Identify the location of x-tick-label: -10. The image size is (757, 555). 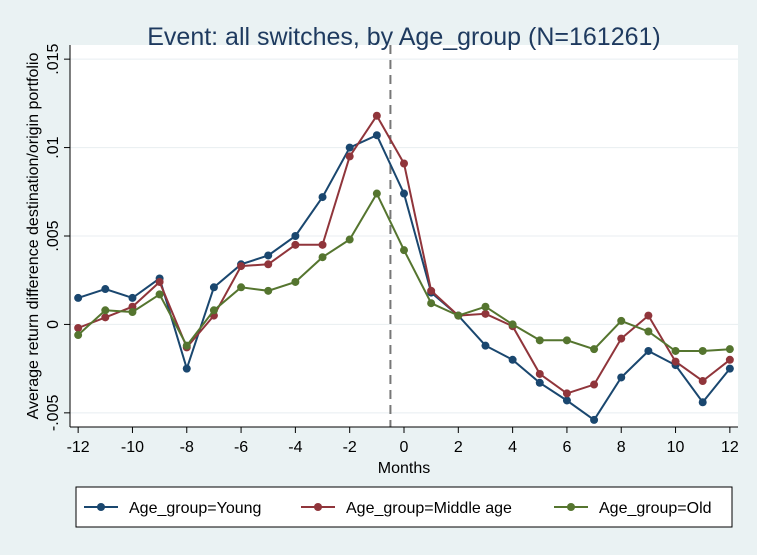
(132, 447).